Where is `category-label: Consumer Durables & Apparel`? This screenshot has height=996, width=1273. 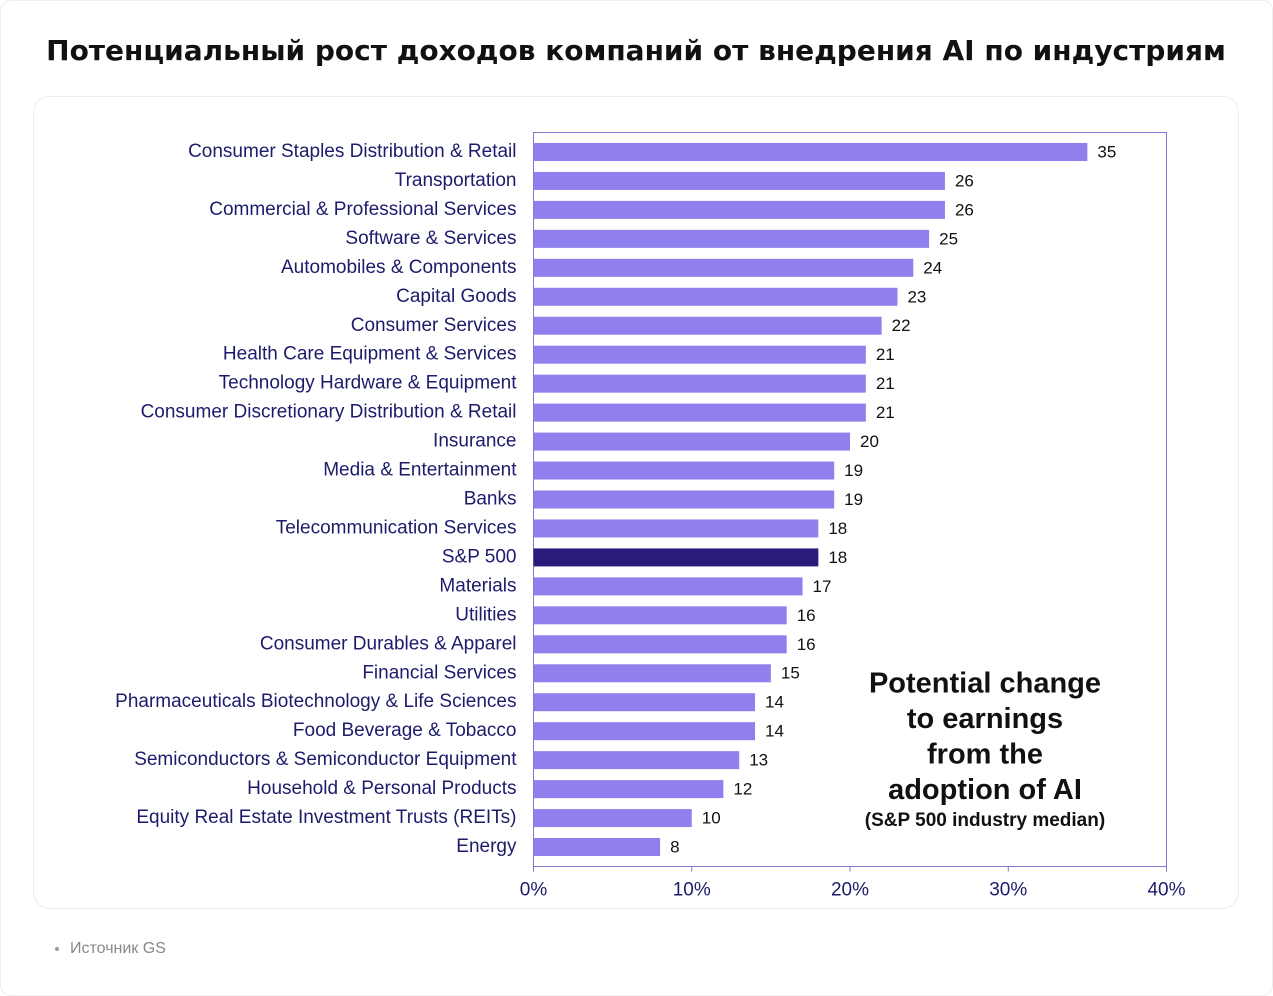
category-label: Consumer Durables & Apparel is located at coordinates (388, 643).